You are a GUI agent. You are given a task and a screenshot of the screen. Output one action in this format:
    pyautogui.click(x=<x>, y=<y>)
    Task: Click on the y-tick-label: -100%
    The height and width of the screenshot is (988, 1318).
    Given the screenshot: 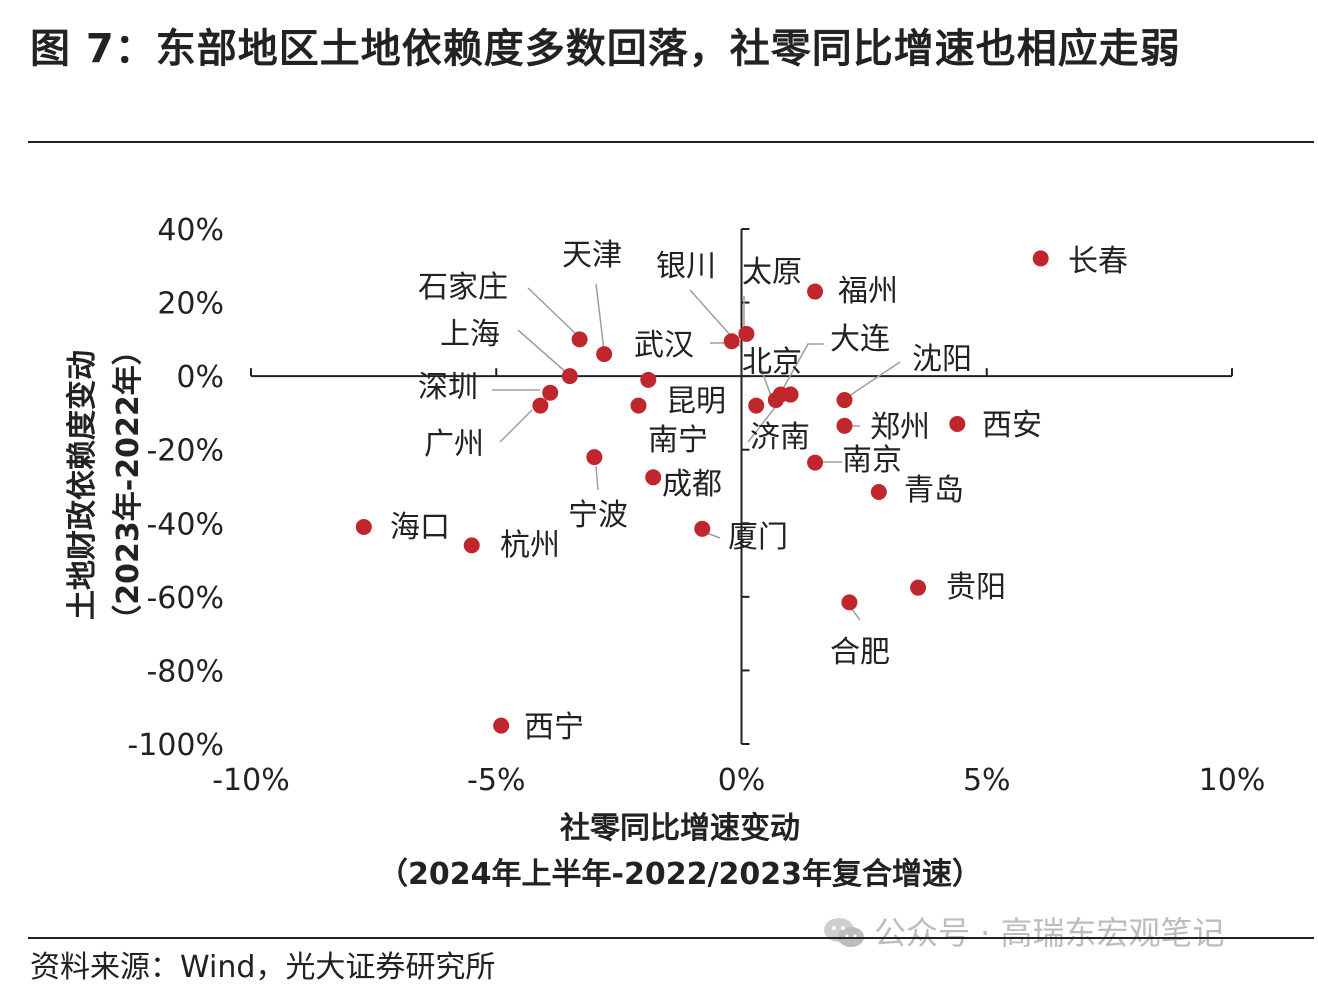 What is the action you would take?
    pyautogui.click(x=175, y=745)
    